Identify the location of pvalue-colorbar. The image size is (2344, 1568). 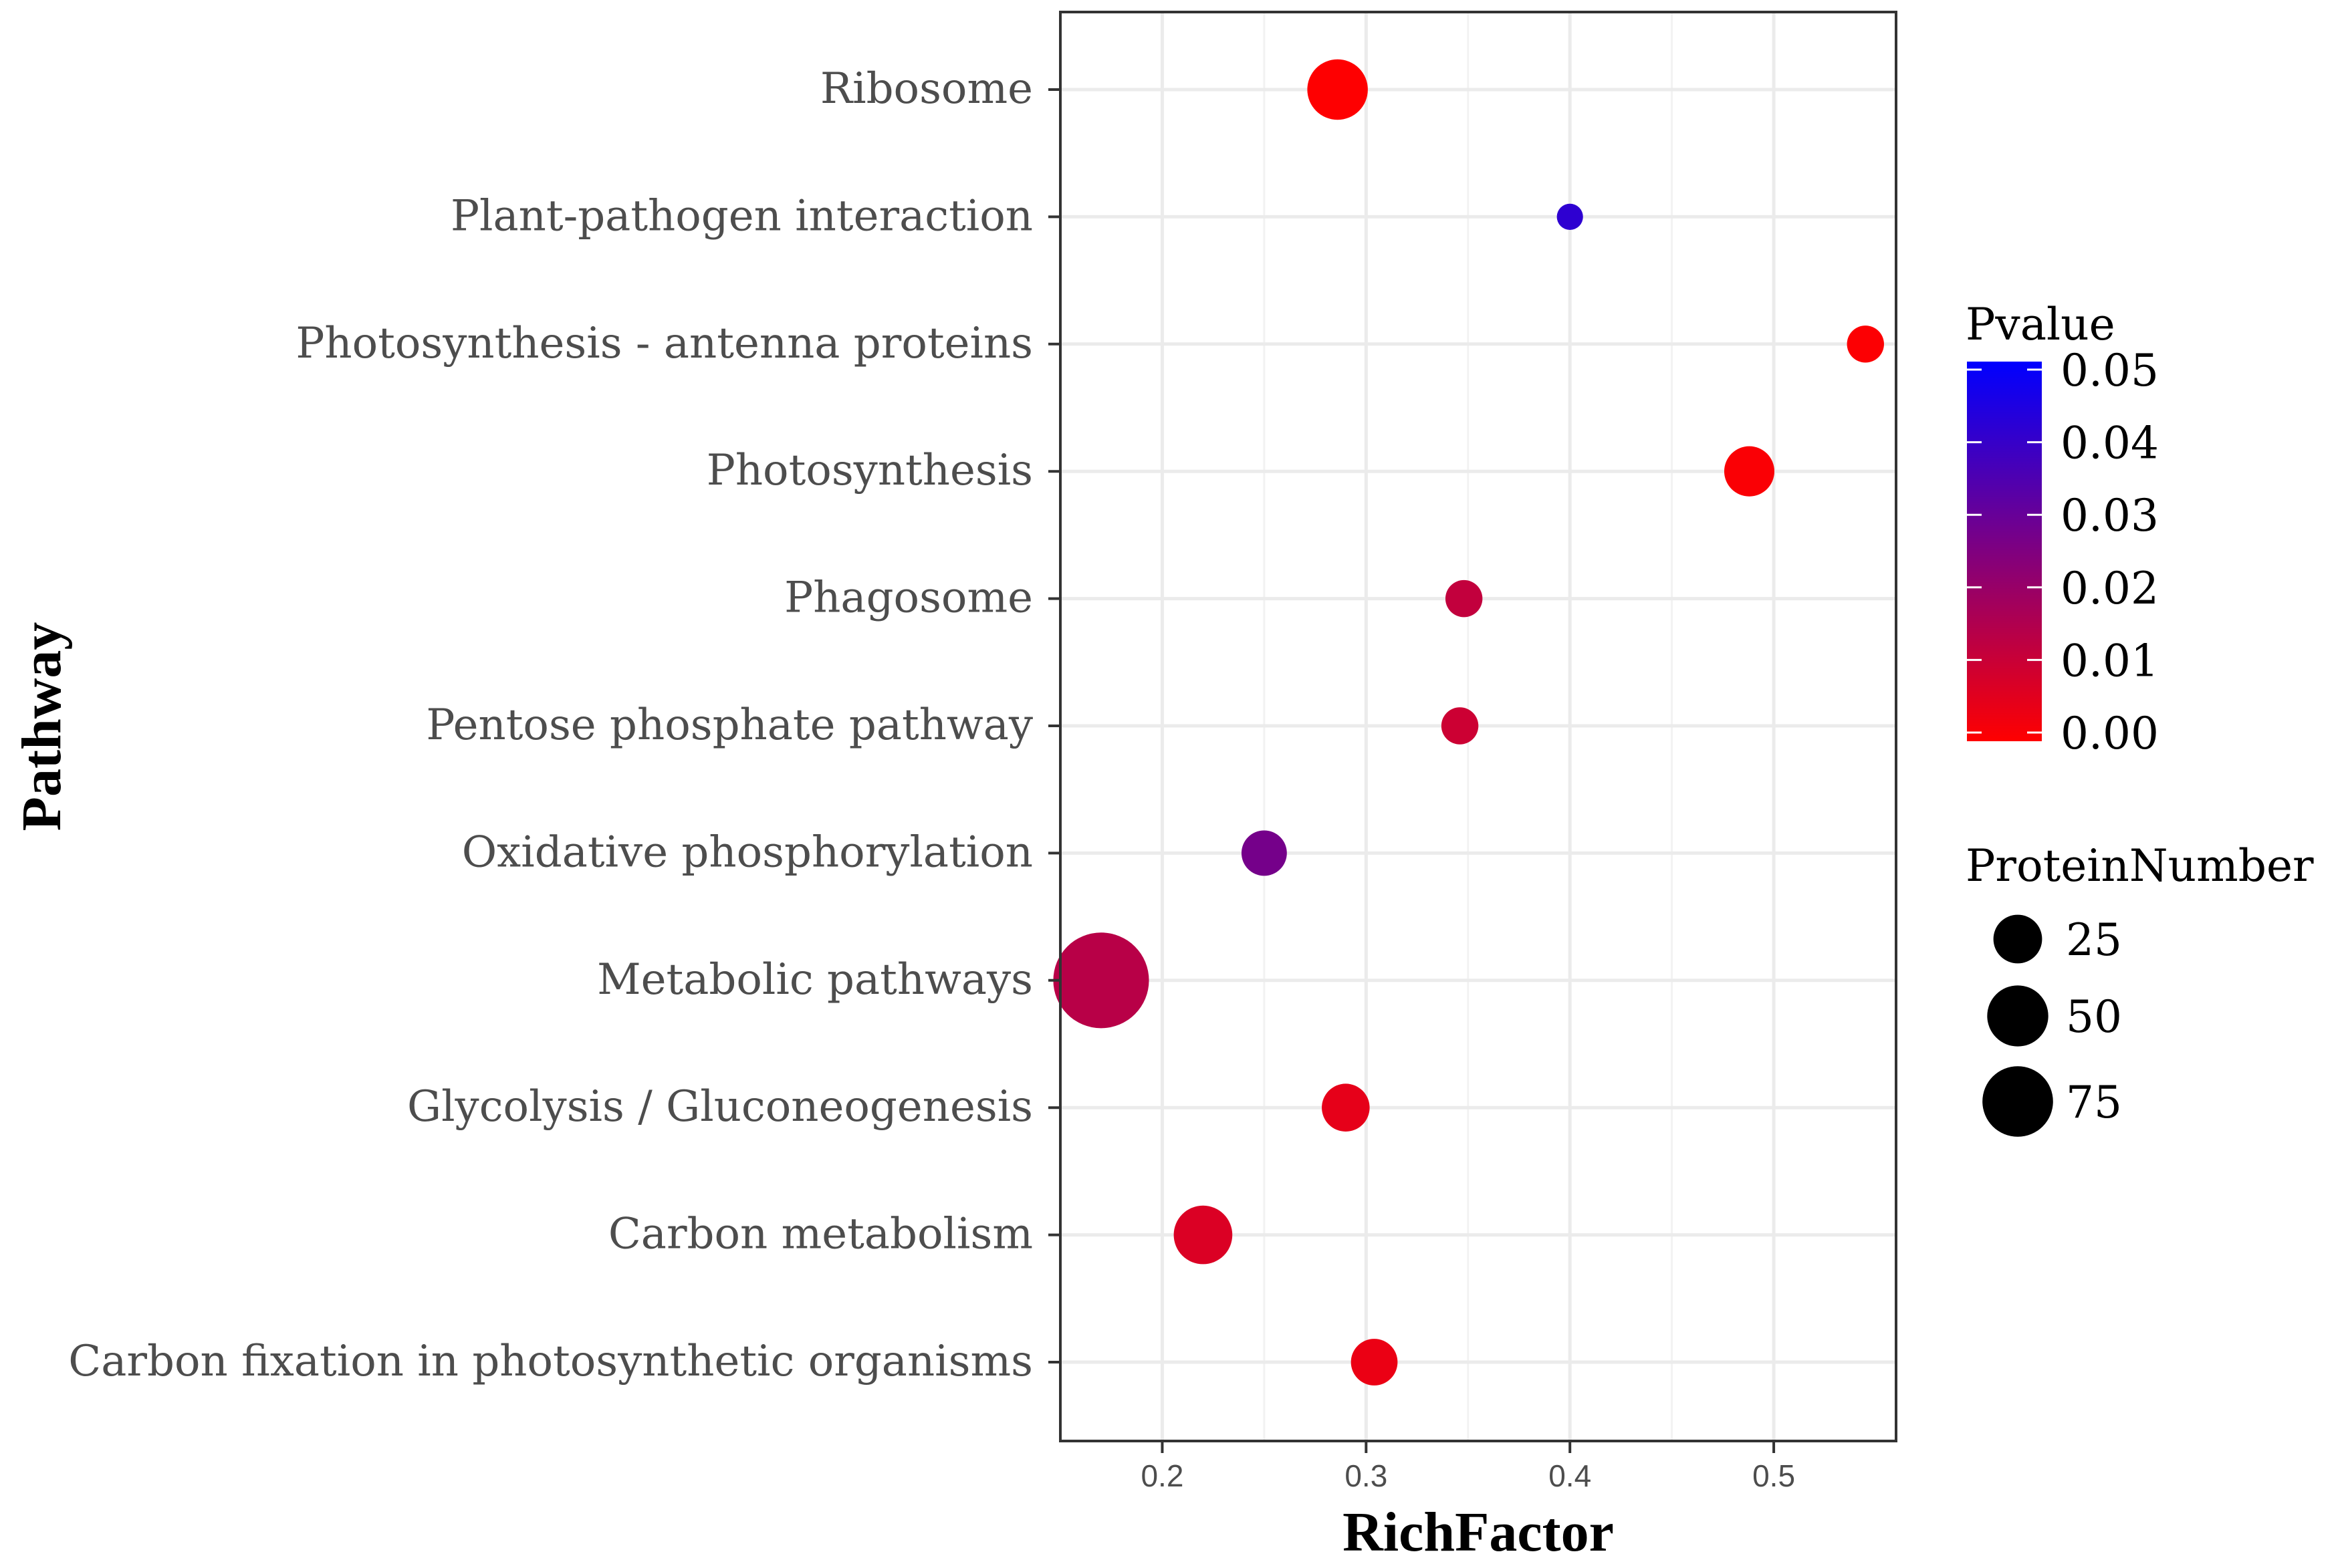
(2005, 551).